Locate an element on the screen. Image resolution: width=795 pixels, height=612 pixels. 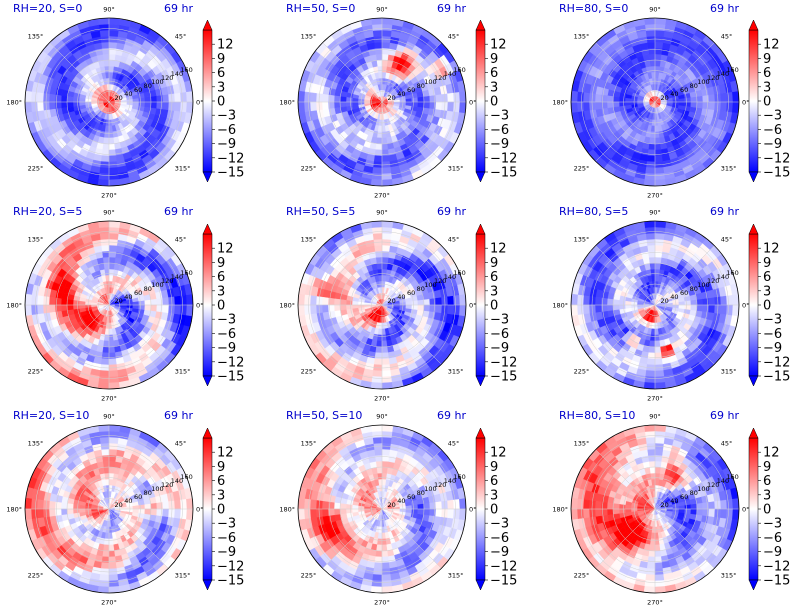
colorbar-tick-label: −9 is located at coordinates (772, 348).